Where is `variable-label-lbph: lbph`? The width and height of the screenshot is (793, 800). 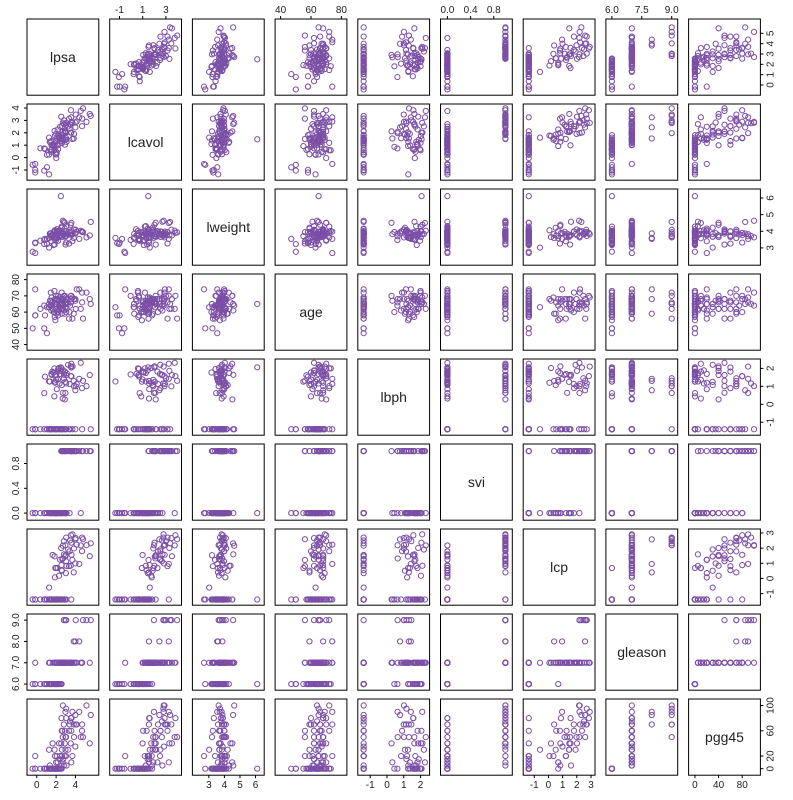
variable-label-lbph: lbph is located at coordinates (393, 397).